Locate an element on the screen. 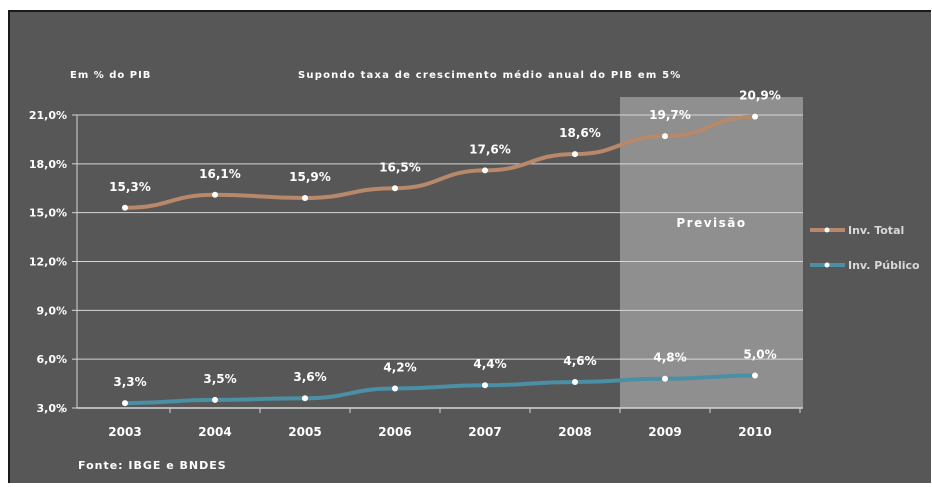 This screenshot has height=487, width=932. source-note: Fonte: IBGE e BNDES is located at coordinates (152, 465).